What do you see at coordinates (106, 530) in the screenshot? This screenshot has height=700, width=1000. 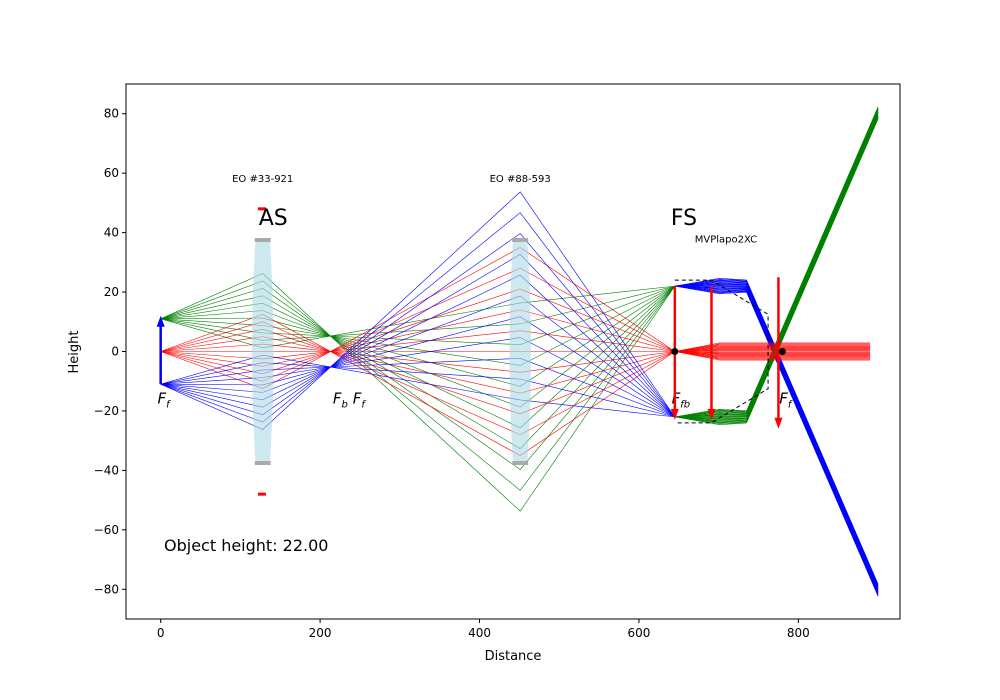 I see `y-tick-label: −60` at bounding box center [106, 530].